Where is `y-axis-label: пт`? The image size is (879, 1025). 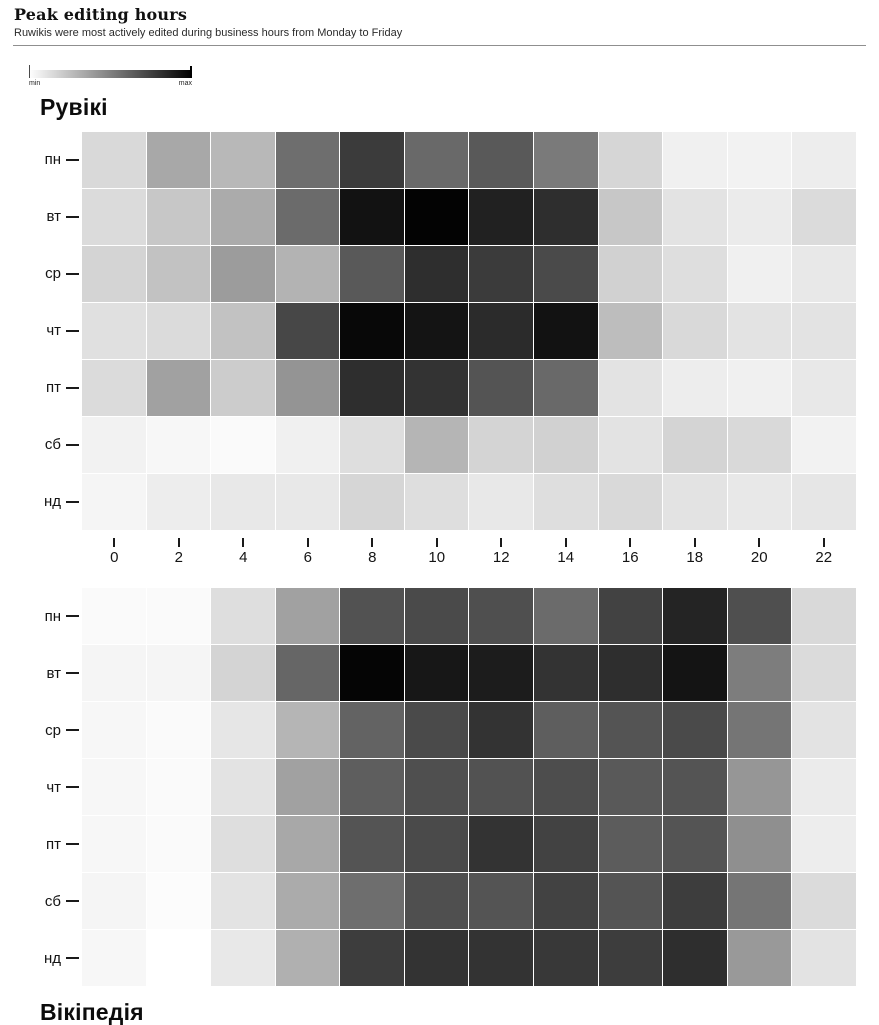 y-axis-label: пт is located at coordinates (41, 388).